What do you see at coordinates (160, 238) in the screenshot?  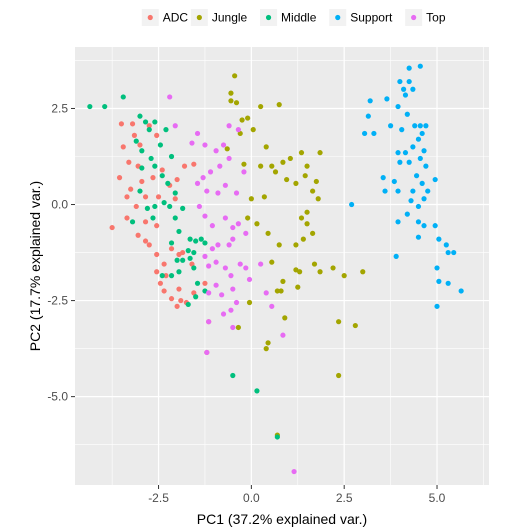 I see `series-adc` at bounding box center [160, 238].